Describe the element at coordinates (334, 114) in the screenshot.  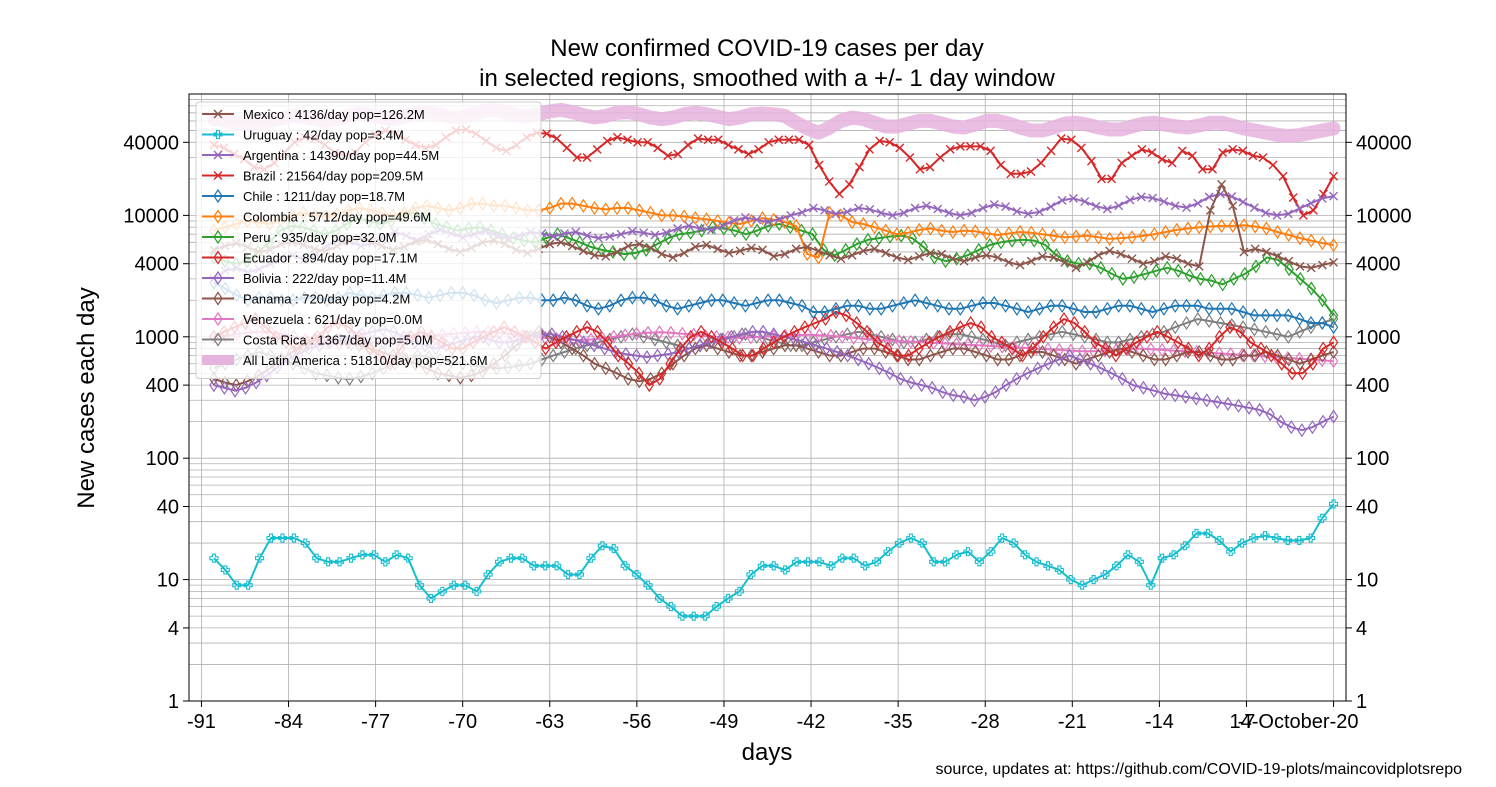
I see `legend-label: Mexico : 4136/day pop=126.2M` at that location.